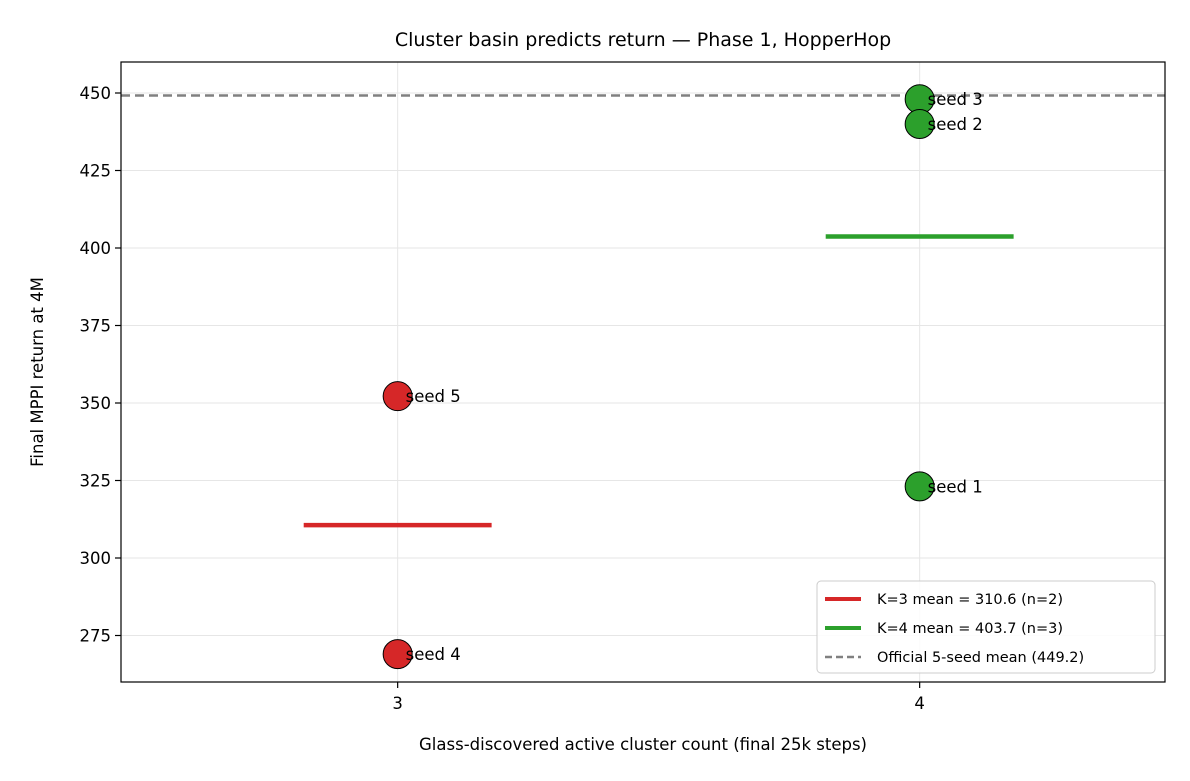  What do you see at coordinates (980, 658) in the screenshot?
I see `legend-label: Official 5-seed mean (449.2)` at bounding box center [980, 658].